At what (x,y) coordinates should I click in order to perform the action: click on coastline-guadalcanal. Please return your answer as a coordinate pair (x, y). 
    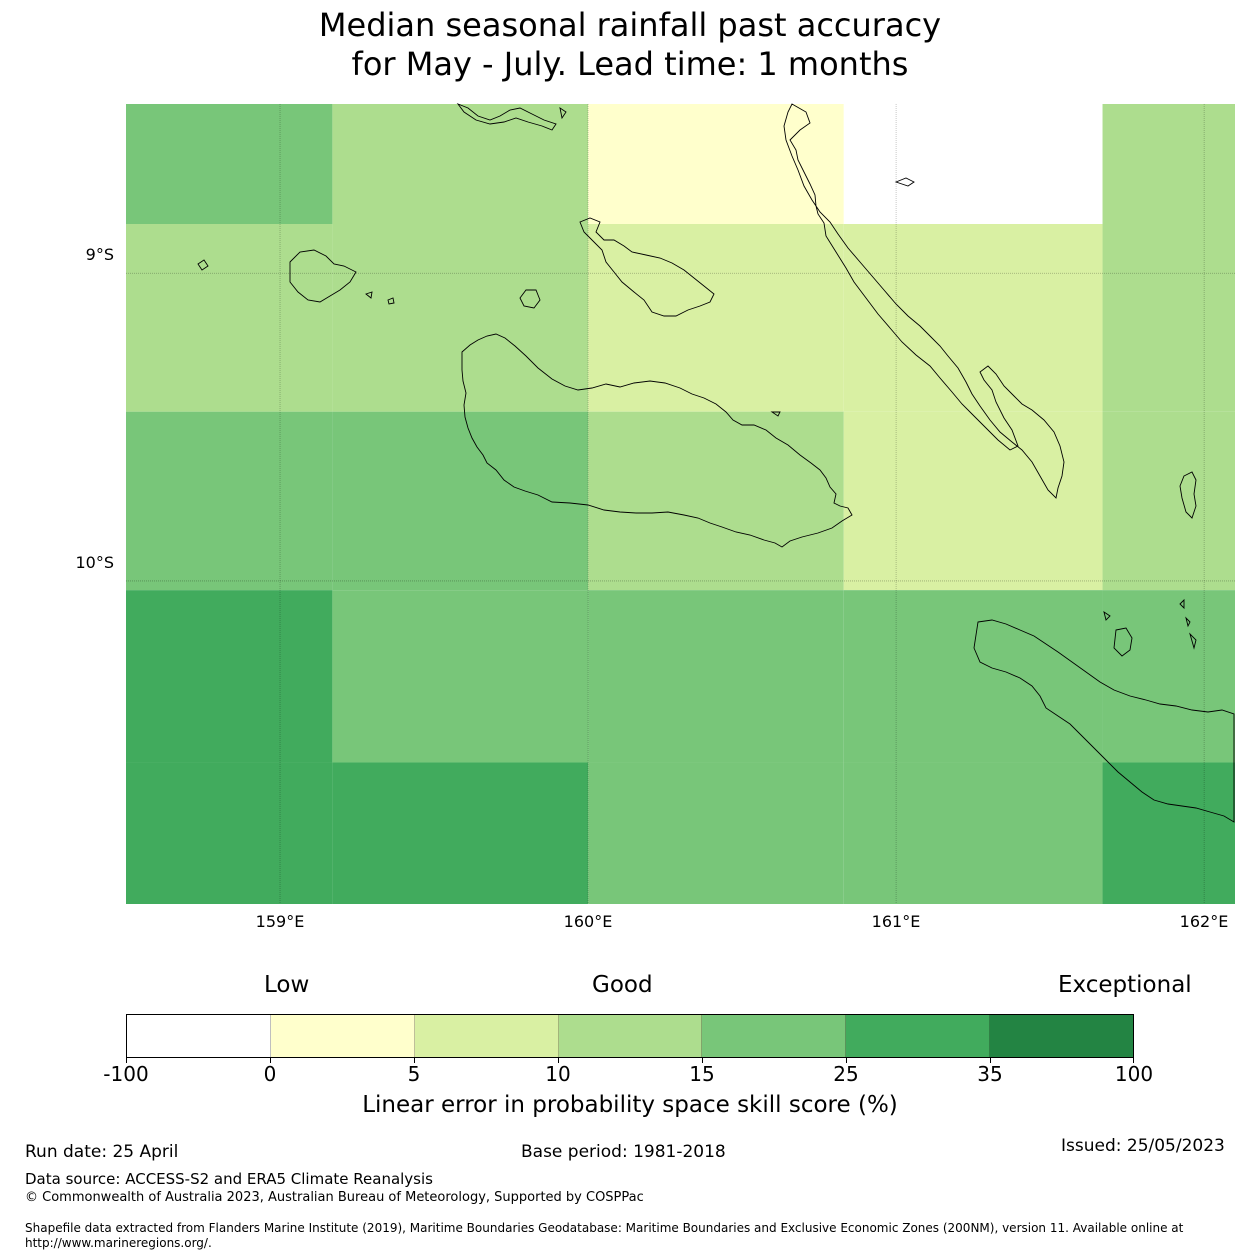
    Looking at the image, I should click on (657, 440).